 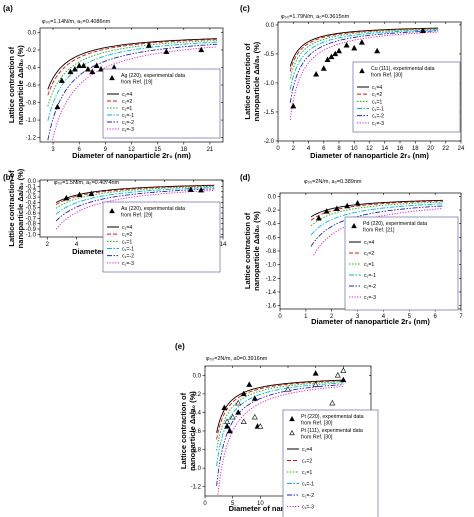 I want to click on x-tick-label: 2, so click(x=294, y=149).